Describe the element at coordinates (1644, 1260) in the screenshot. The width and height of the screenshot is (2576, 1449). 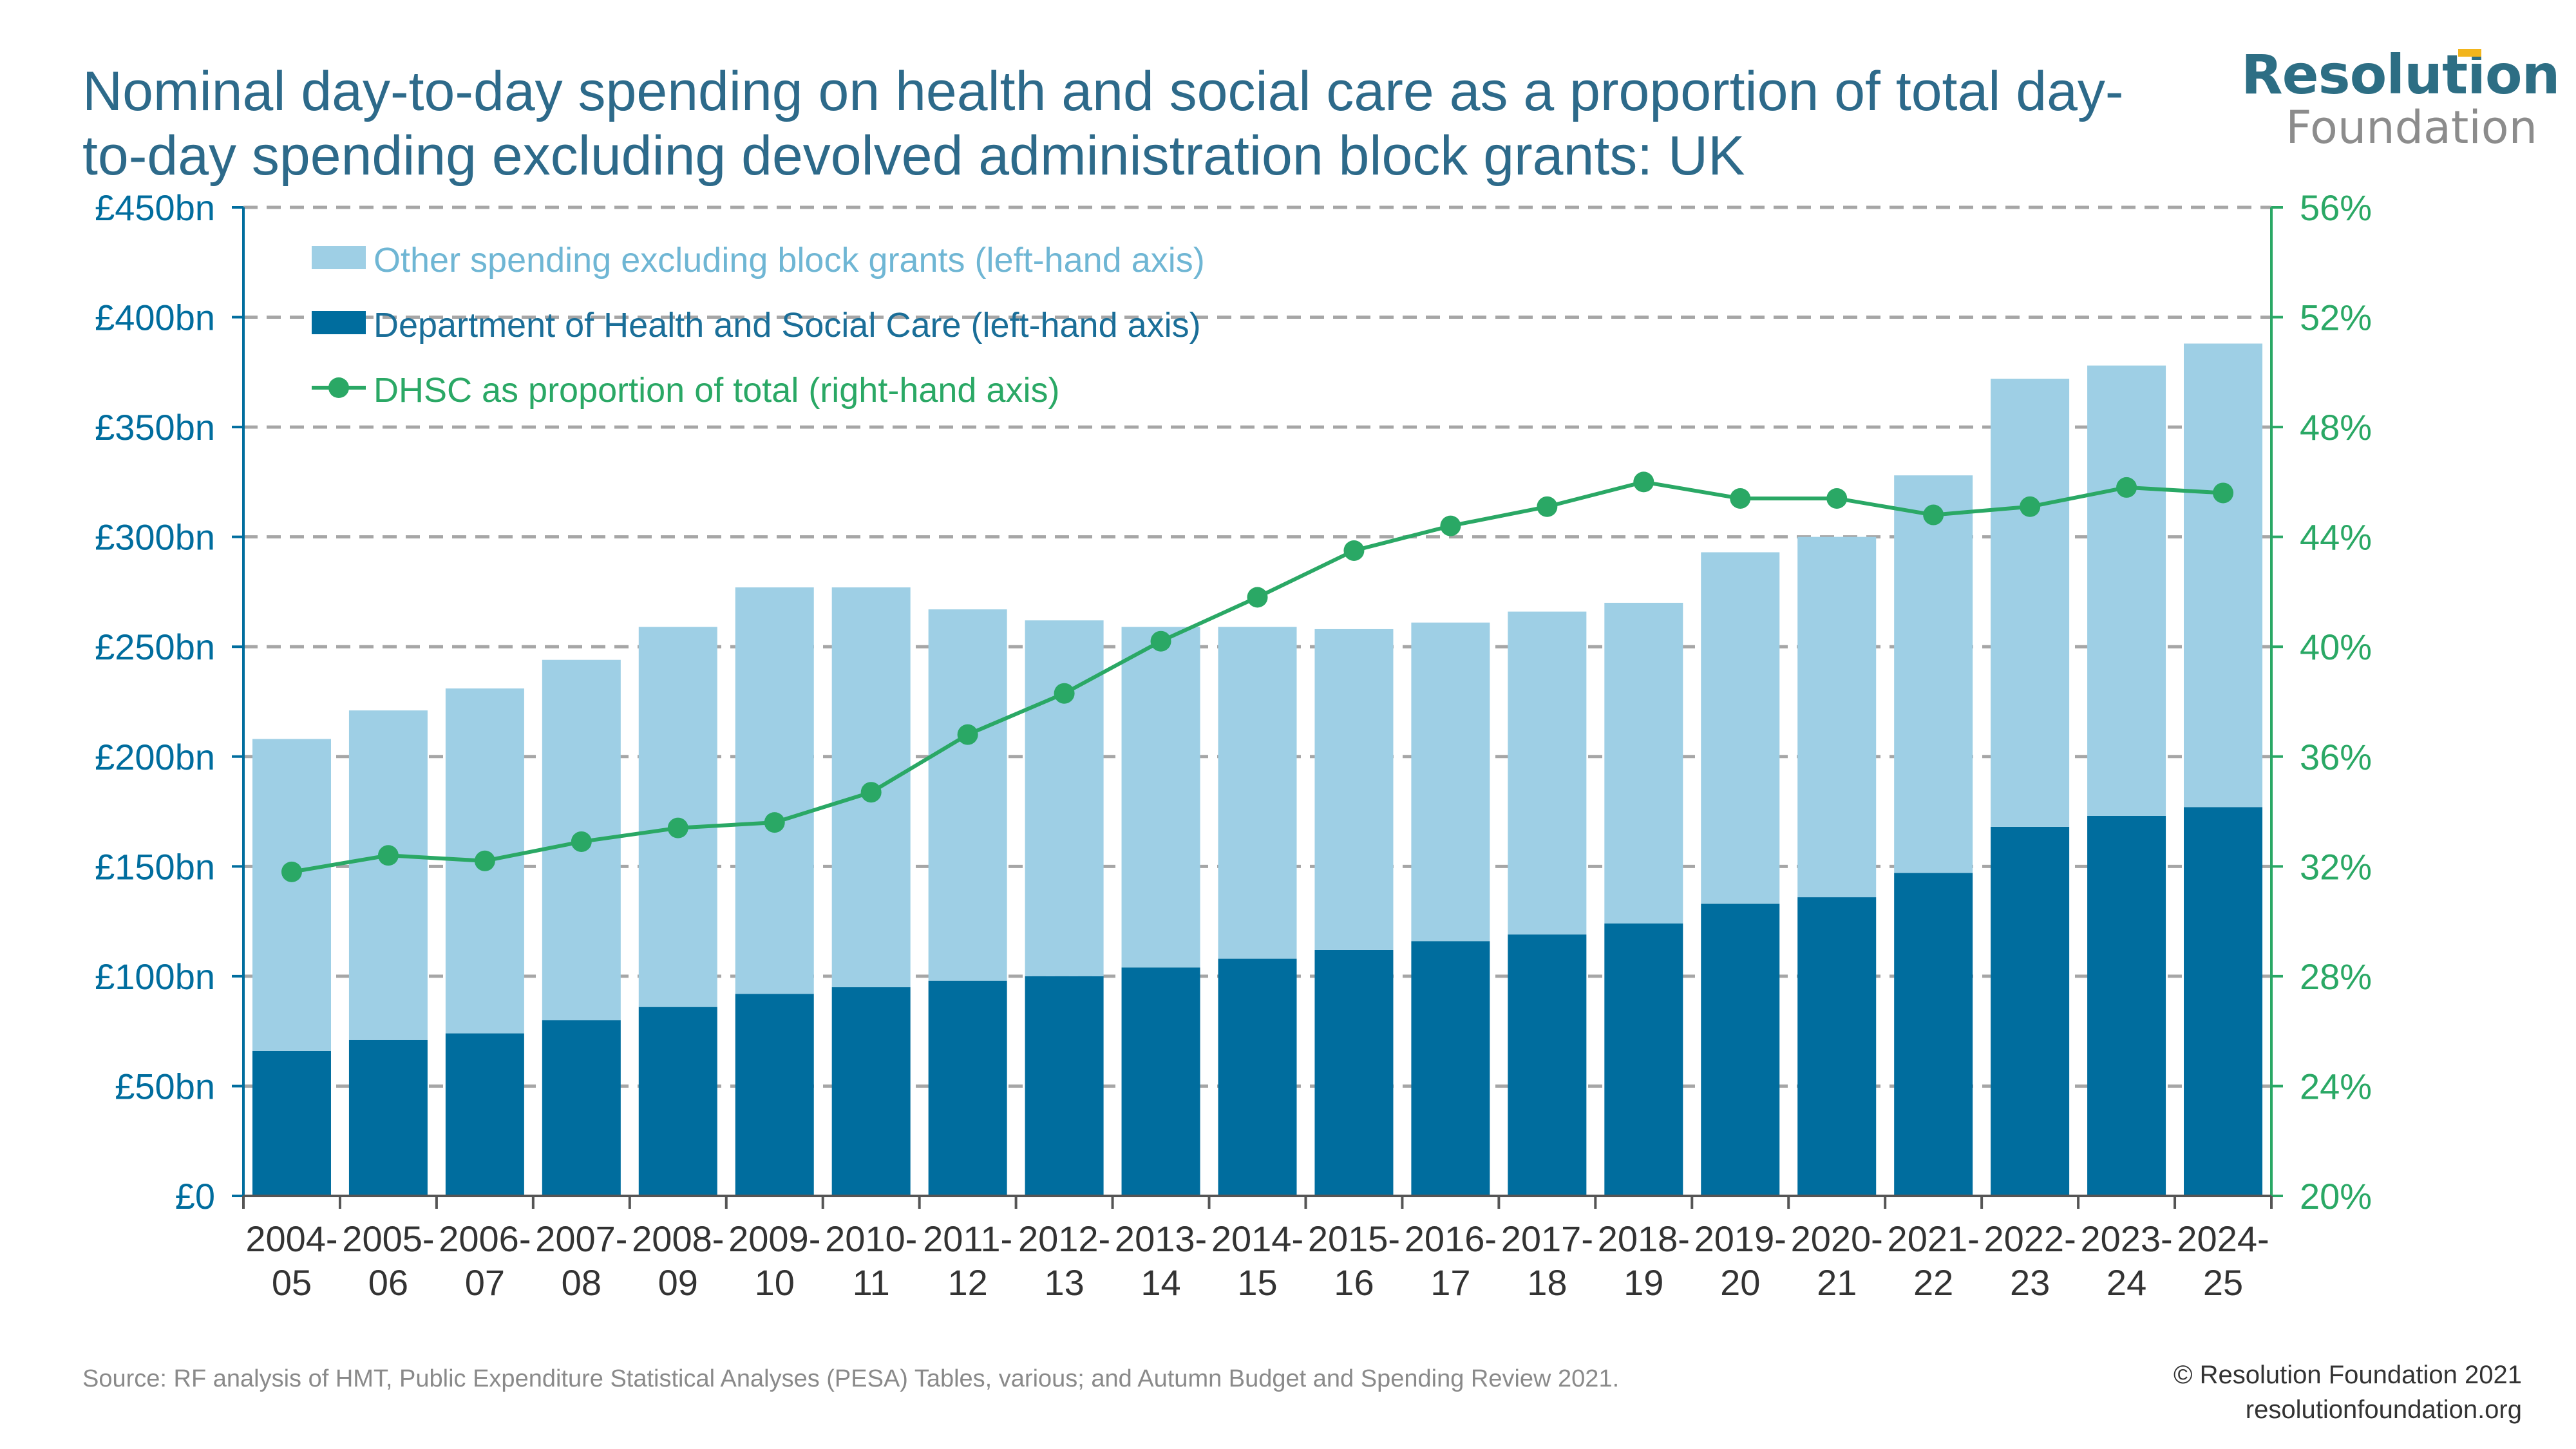
I see `x-axis-tick-label: 2018-19` at that location.